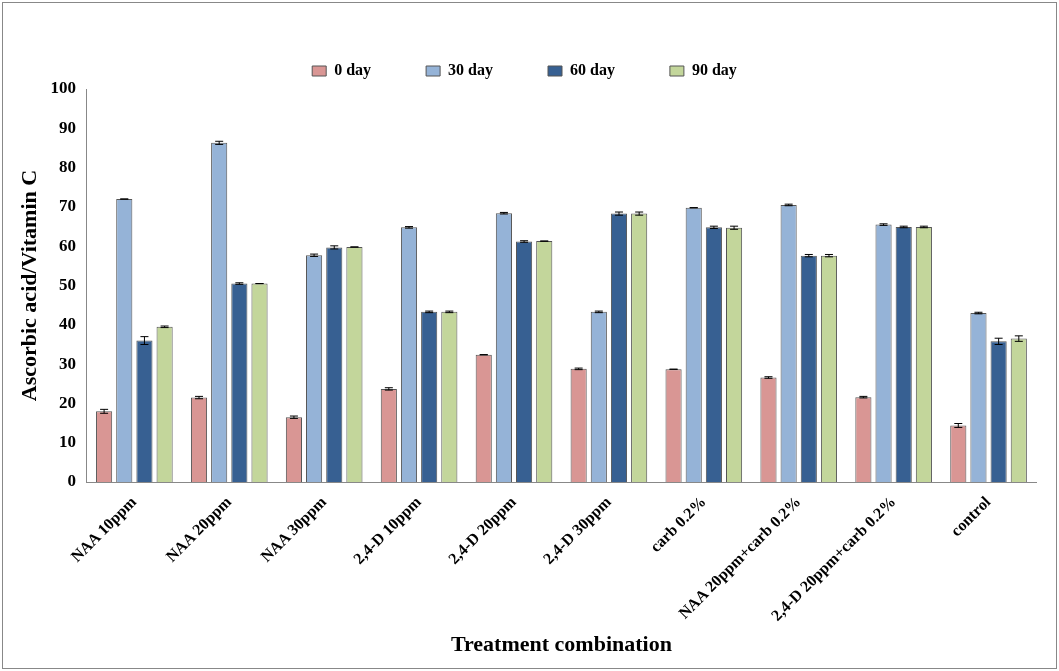  Describe the element at coordinates (592, 70) in the screenshot. I see `legend-label: 60 day` at that location.